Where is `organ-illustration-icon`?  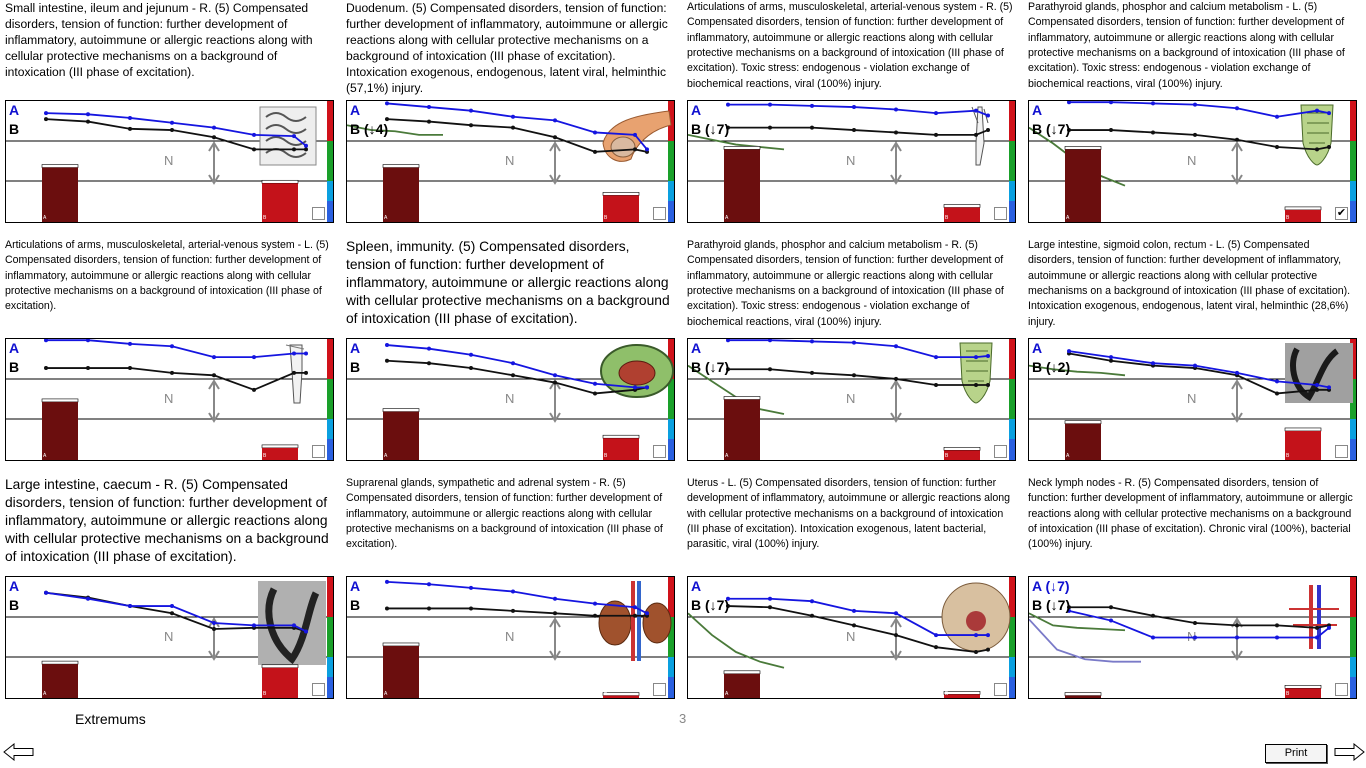
organ-illustration-icon is located at coordinates (980, 136).